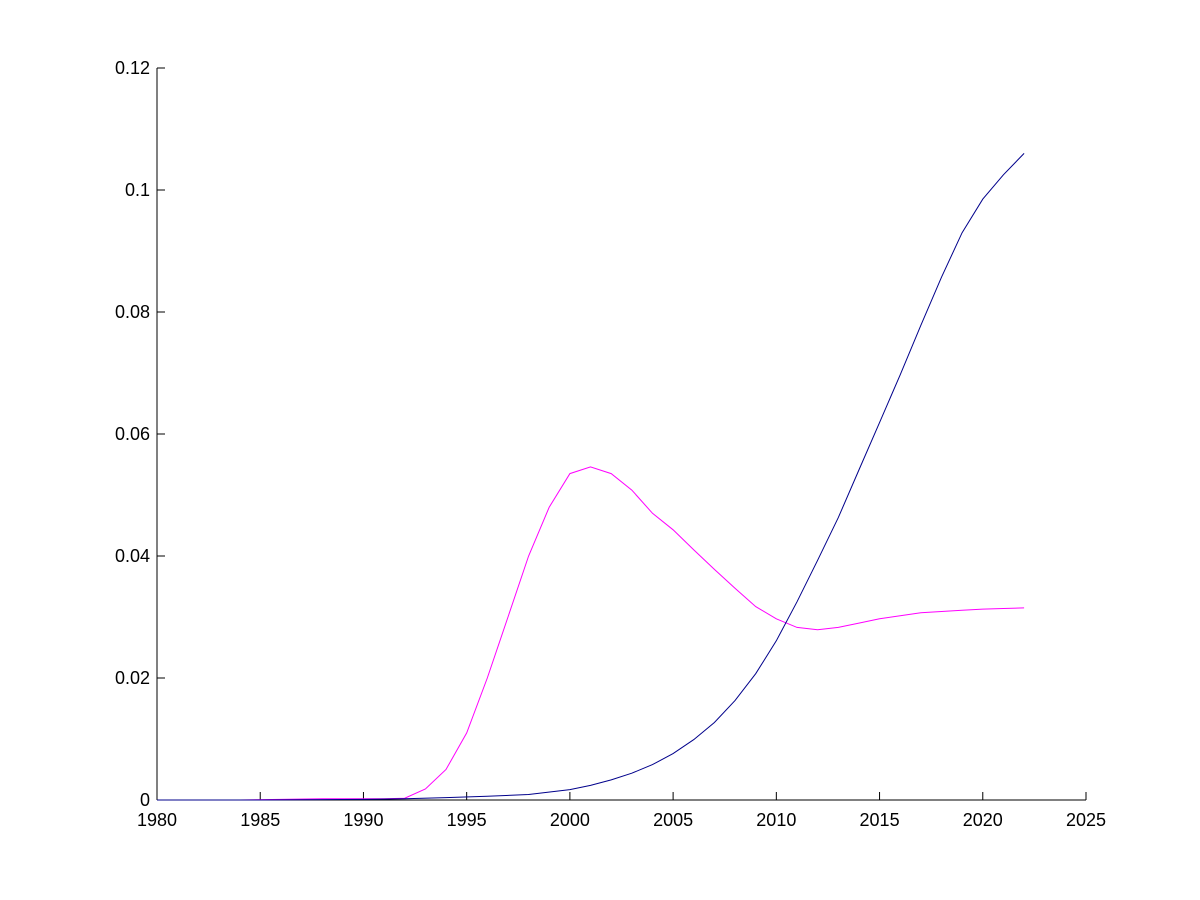 This screenshot has width=1200, height=900. I want to click on x-tick-label: 1980, so click(157, 820).